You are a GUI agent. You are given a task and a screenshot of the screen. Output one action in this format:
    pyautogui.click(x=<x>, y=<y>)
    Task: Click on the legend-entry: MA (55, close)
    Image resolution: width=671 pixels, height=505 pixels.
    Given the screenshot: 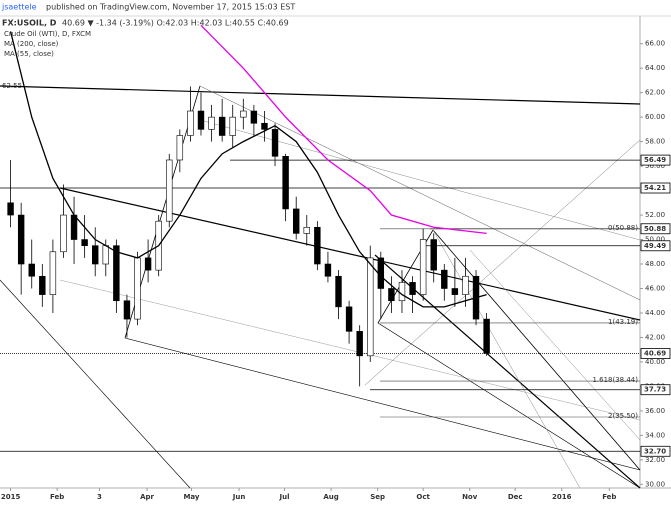 What is the action you would take?
    pyautogui.click(x=29, y=54)
    